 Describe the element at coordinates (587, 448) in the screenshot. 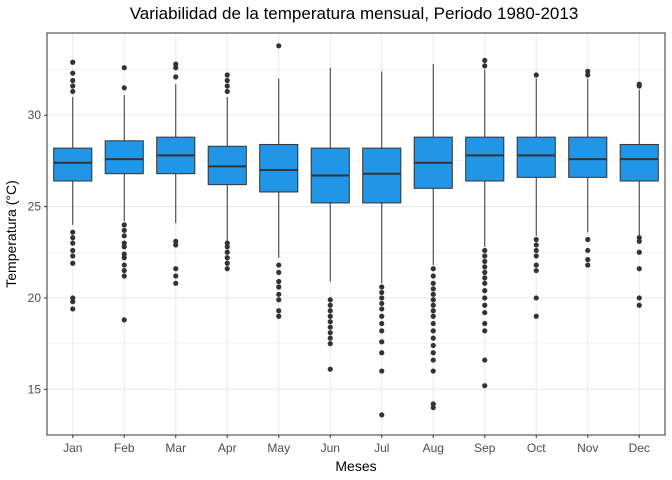

I see `x-tick-label: Nov` at that location.